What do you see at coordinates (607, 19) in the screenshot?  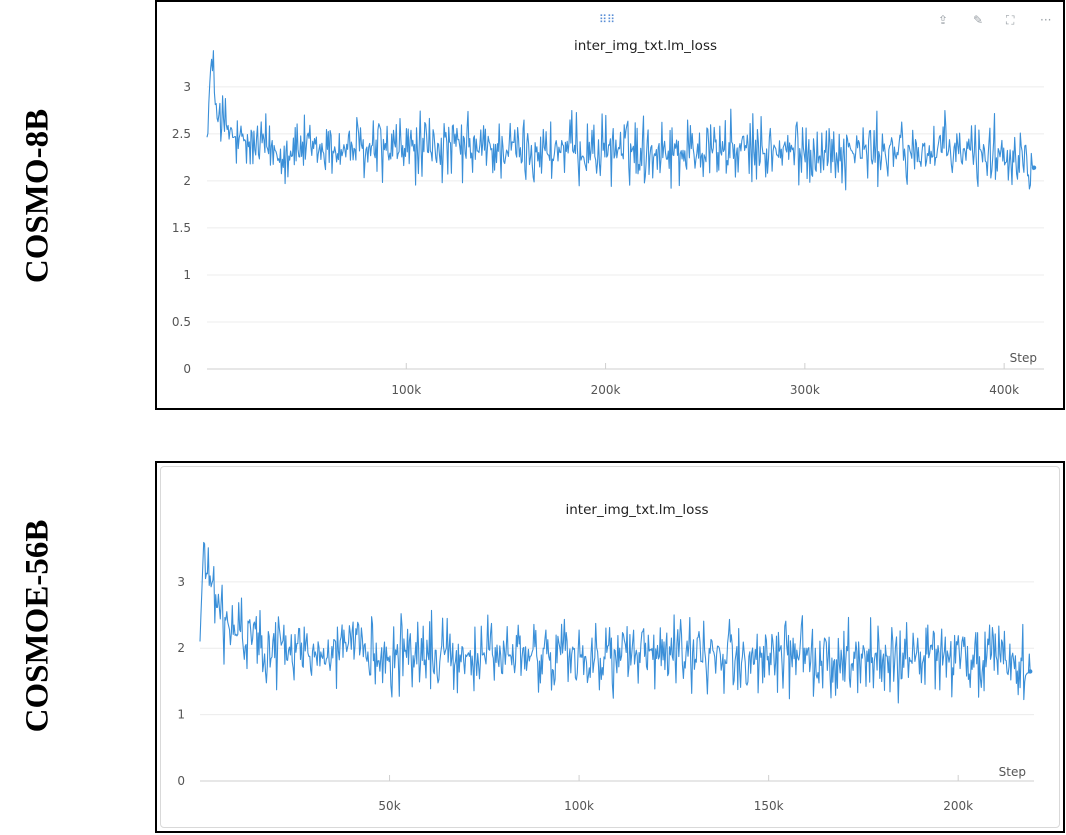 I see `drag-handle-icon: ⠿⠿` at bounding box center [607, 19].